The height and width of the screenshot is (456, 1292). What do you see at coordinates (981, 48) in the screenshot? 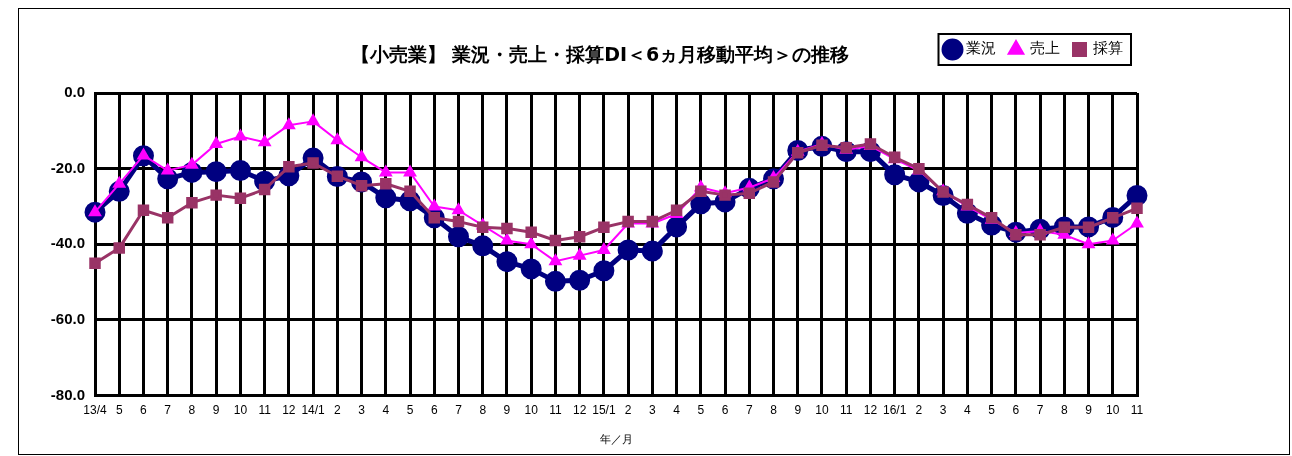
I see `legend-label: 業況` at bounding box center [981, 48].